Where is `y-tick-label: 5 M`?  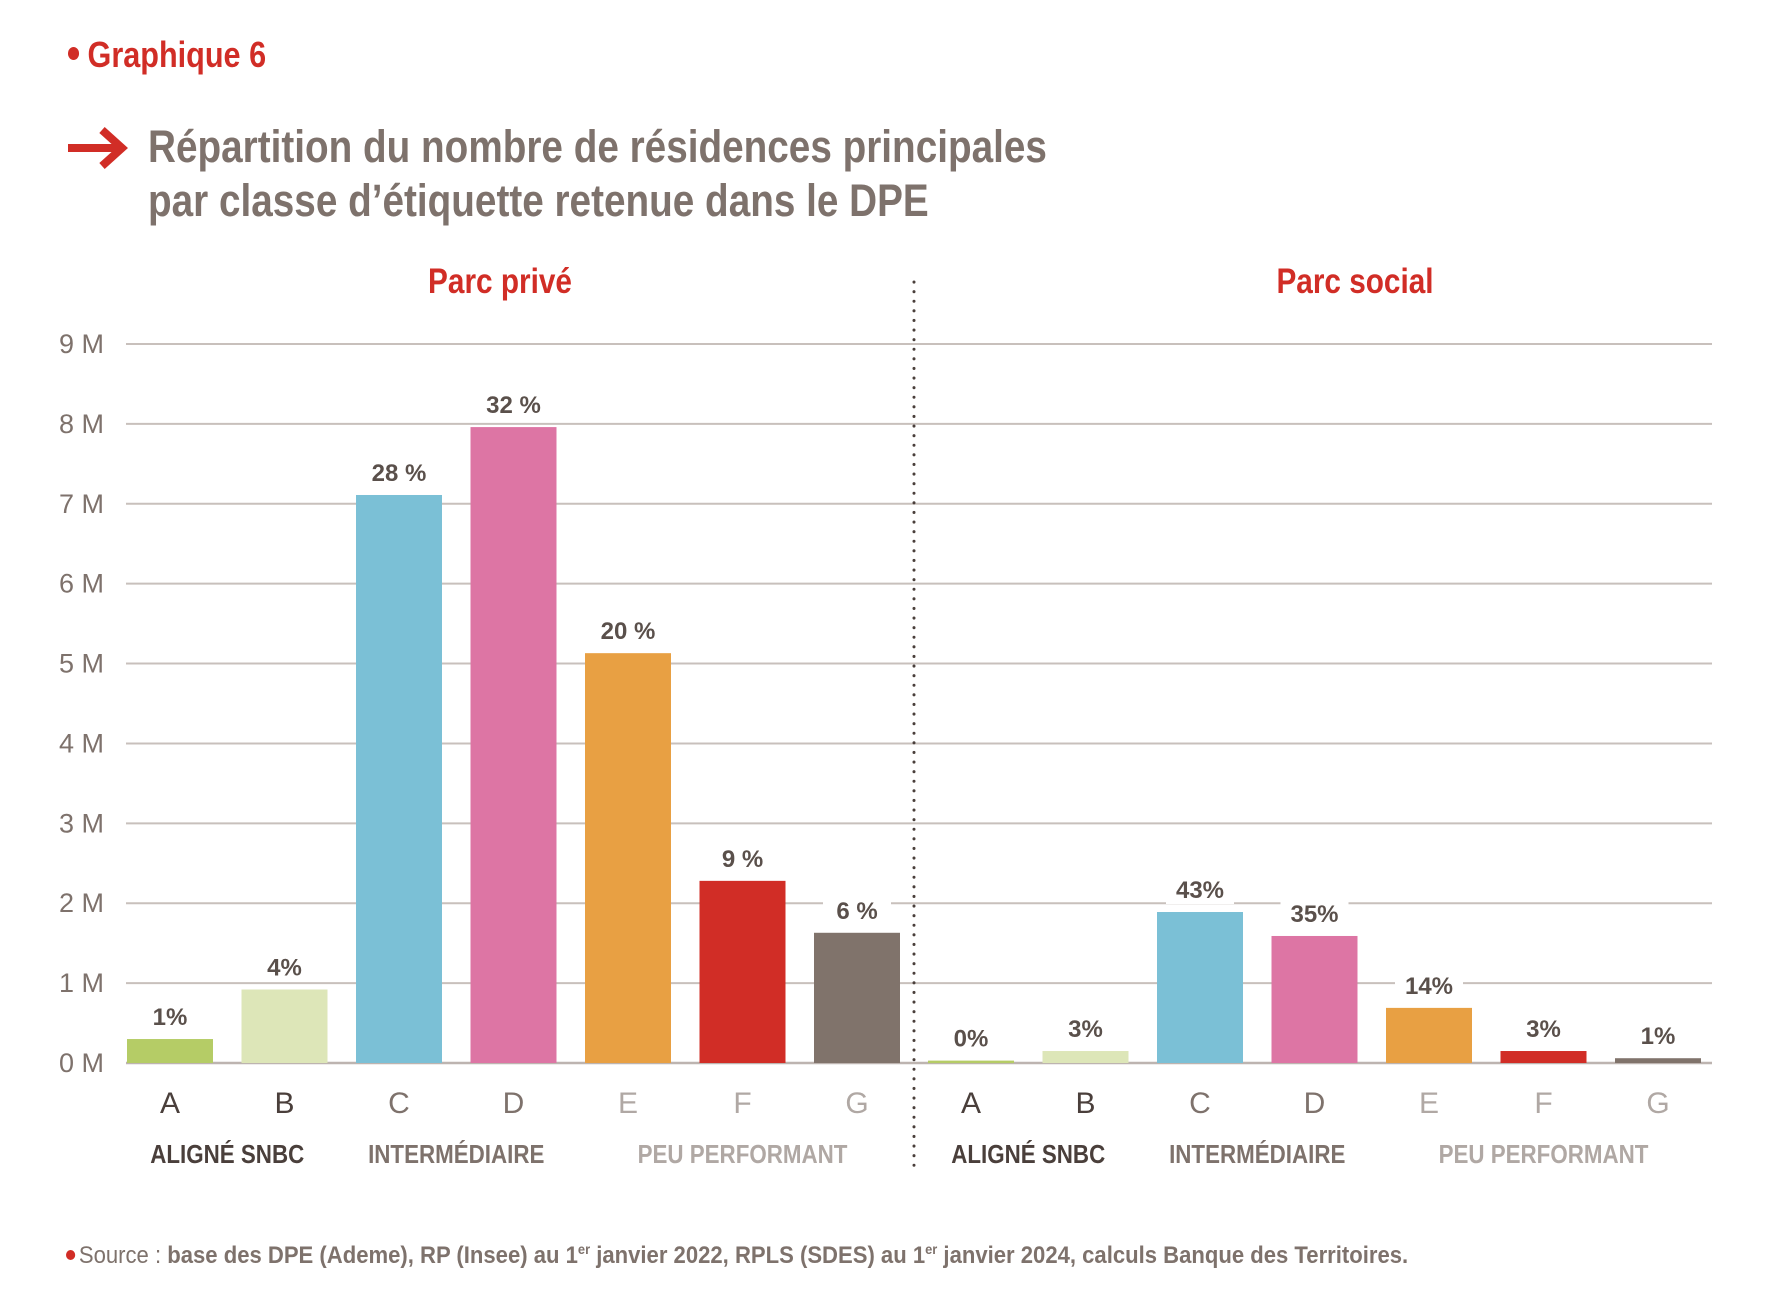
y-tick-label: 5 M is located at coordinates (81, 664).